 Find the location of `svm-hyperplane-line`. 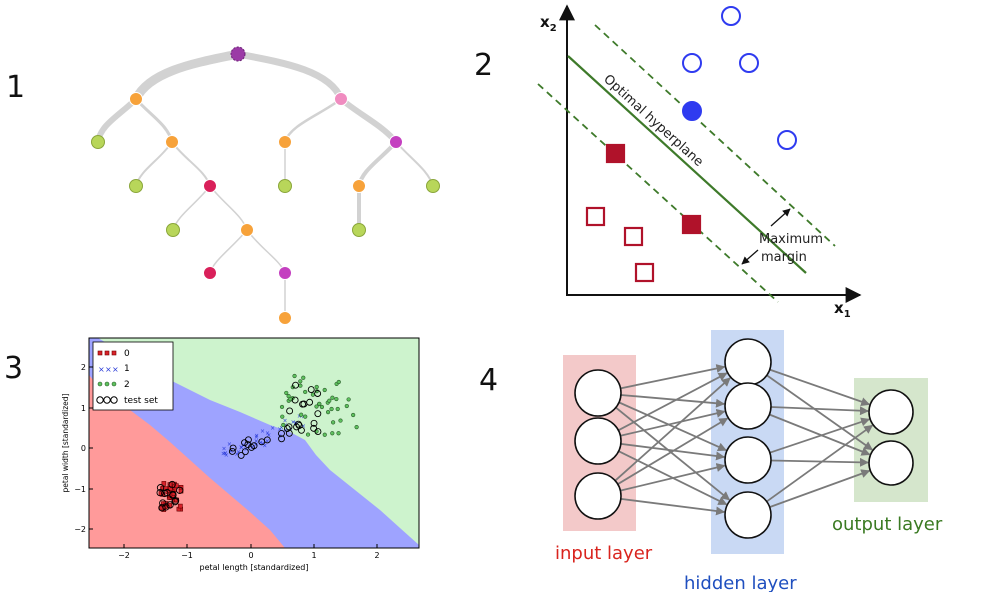

svm-hyperplane-line is located at coordinates (687, 164).